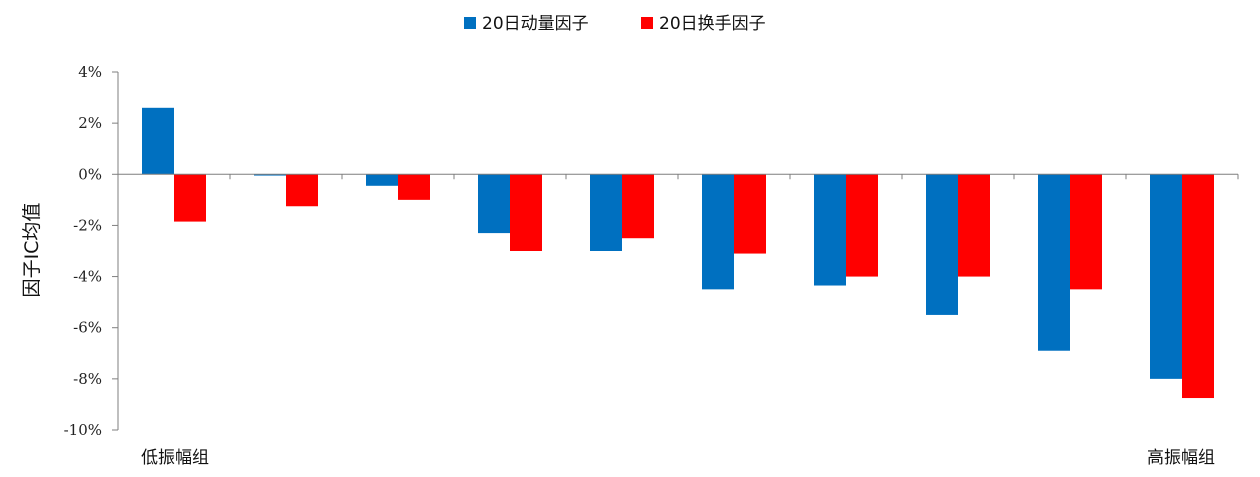 The image size is (1260, 477). Describe the element at coordinates (1181, 458) in the screenshot. I see `category-label-high: 高振幅组` at that location.